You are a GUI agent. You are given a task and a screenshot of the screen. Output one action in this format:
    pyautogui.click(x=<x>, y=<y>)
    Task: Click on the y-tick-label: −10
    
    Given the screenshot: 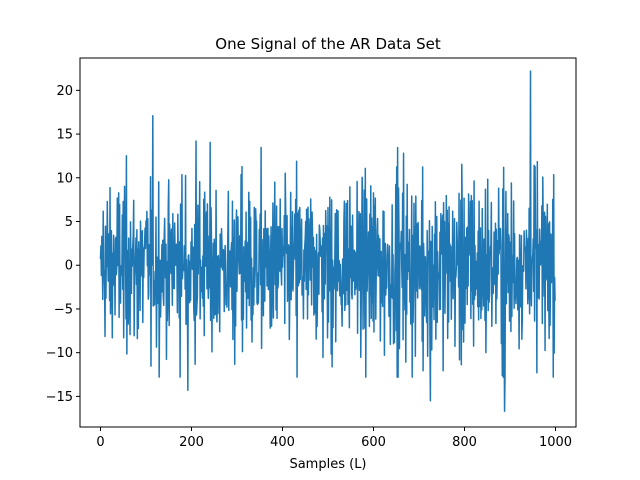 What is the action you would take?
    pyautogui.click(x=59, y=353)
    